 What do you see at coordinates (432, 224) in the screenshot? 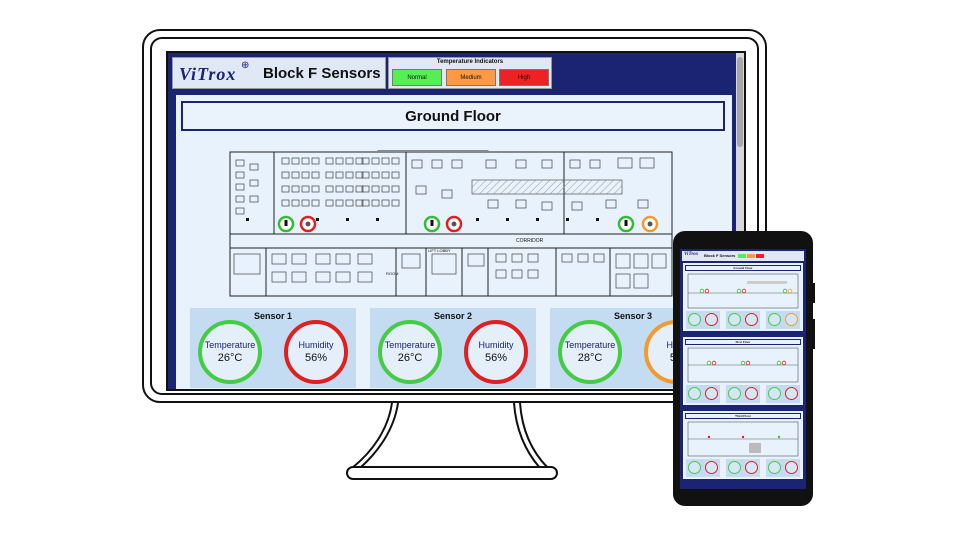
I see `sensor-2-temp-marker` at bounding box center [432, 224].